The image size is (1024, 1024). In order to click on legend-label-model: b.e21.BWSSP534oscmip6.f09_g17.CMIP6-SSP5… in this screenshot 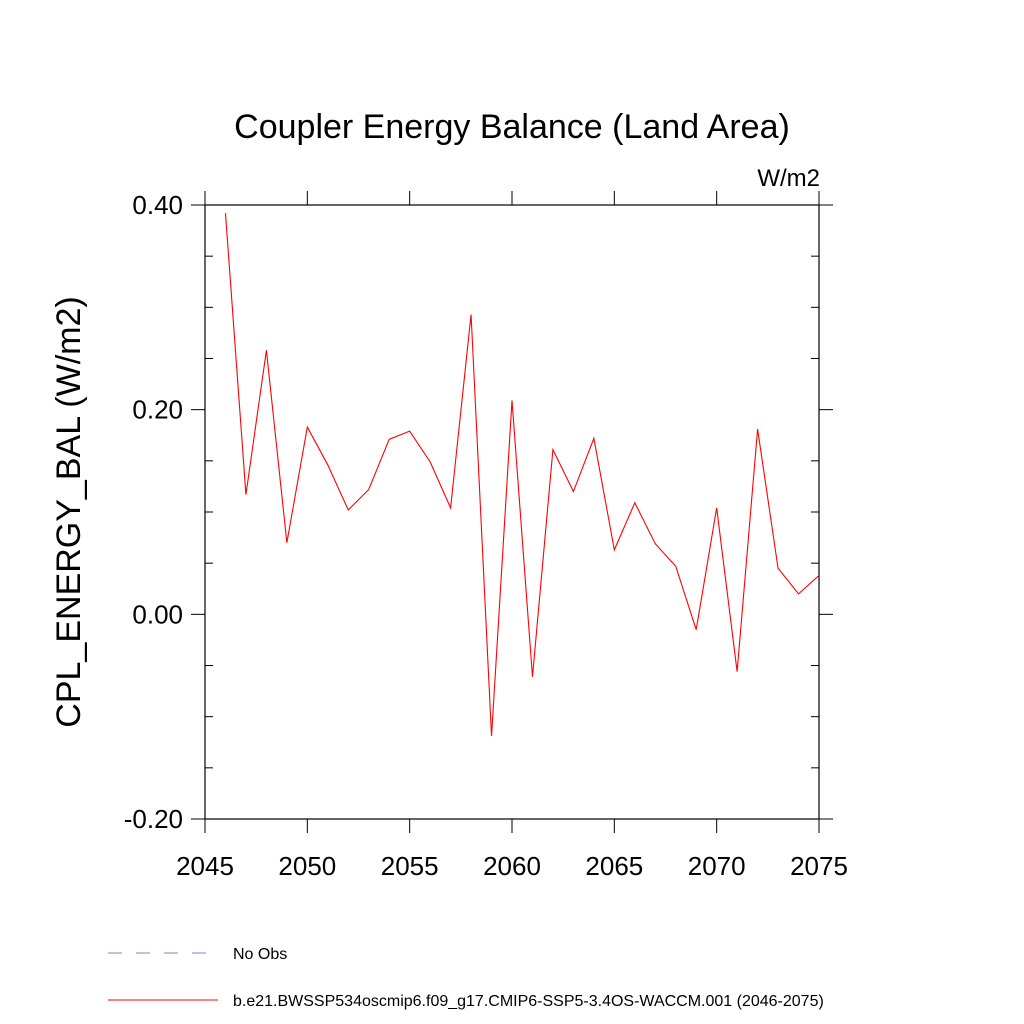, I will do `click(528, 1001)`.